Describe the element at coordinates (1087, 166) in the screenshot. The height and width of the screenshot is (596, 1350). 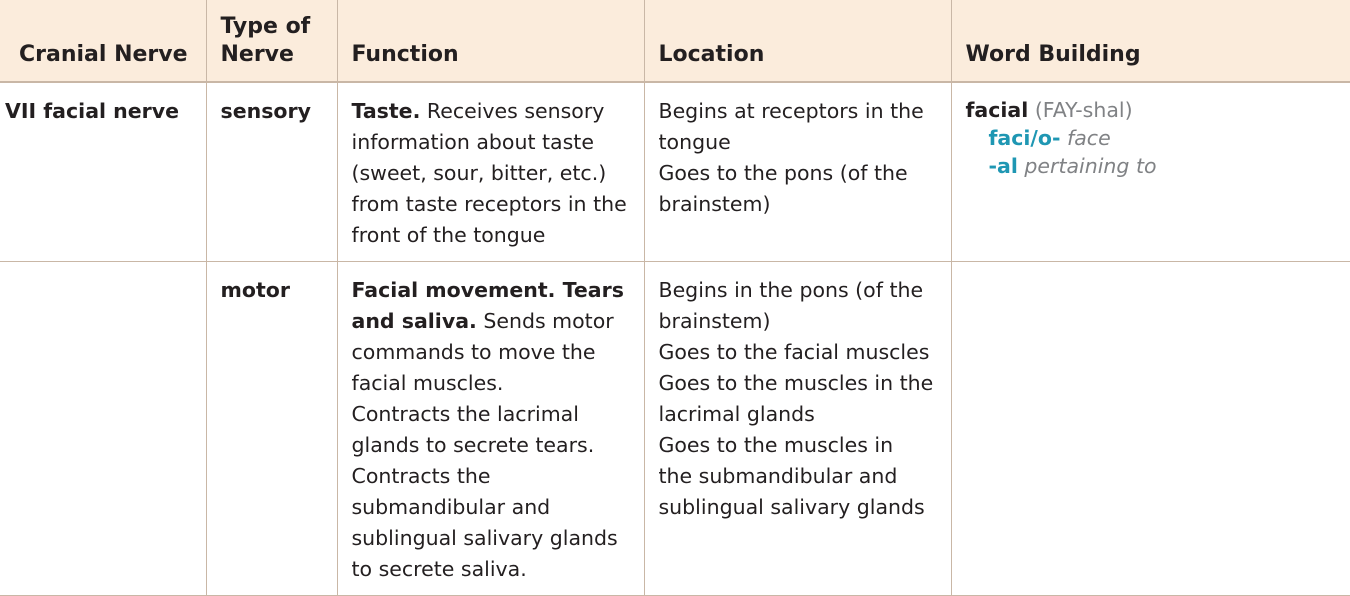
I see `word-part-meaning: pertaining to` at that location.